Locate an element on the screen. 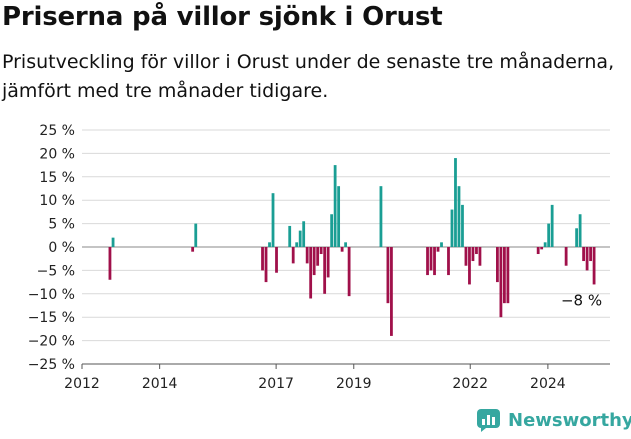 This screenshot has width=631, height=439. y-tick-label: −20 % is located at coordinates (51, 342).